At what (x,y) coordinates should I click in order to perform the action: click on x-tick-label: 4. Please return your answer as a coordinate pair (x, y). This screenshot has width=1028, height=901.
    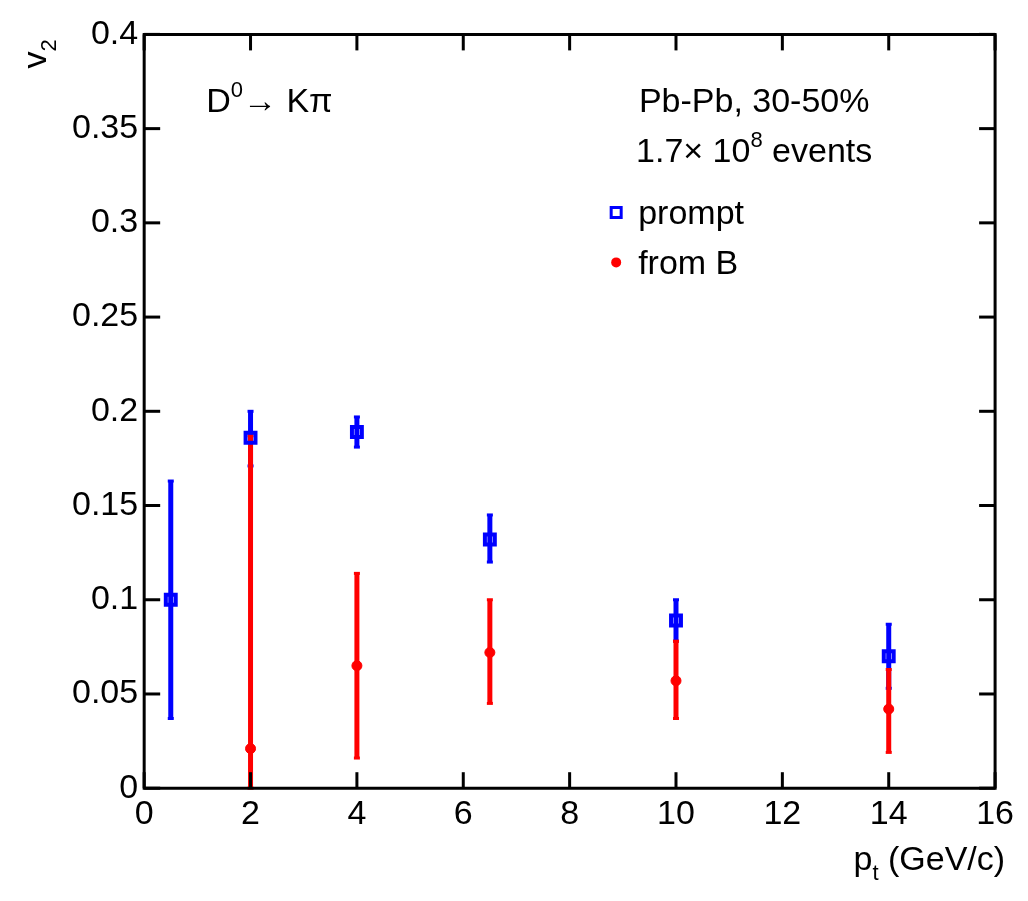
    Looking at the image, I should click on (357, 811).